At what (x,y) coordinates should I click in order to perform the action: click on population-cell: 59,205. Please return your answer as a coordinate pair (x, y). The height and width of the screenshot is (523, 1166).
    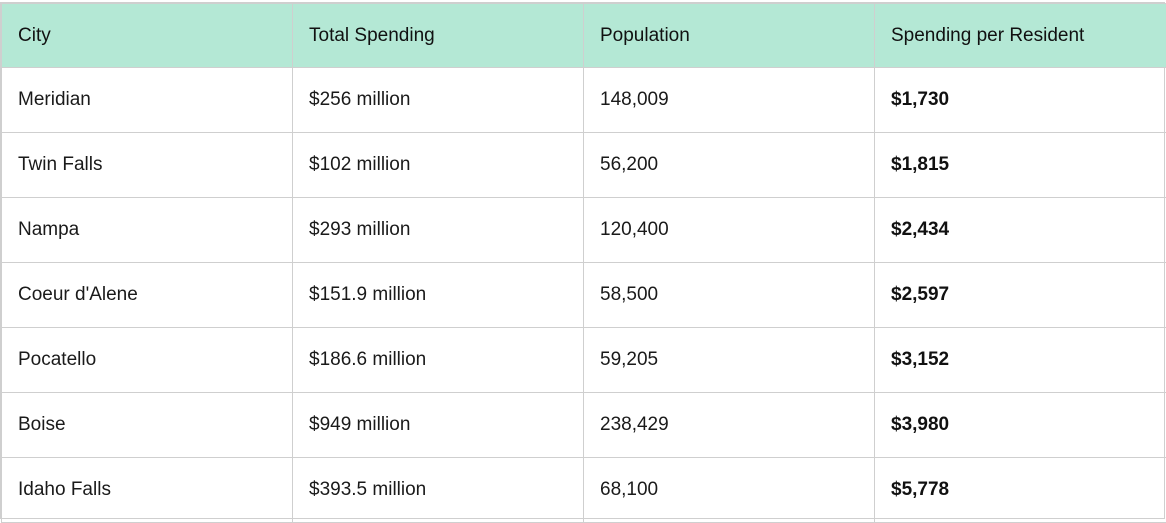
    Looking at the image, I should click on (729, 360).